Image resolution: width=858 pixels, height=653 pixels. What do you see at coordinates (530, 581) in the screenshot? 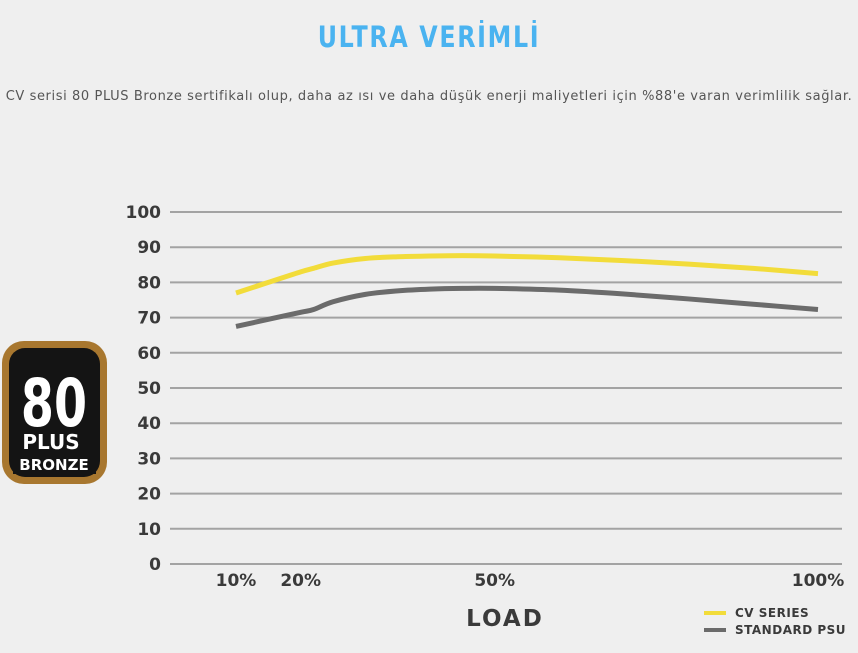
I see `x-axis-ticks: 10% 20% 50% 100%` at bounding box center [530, 581].